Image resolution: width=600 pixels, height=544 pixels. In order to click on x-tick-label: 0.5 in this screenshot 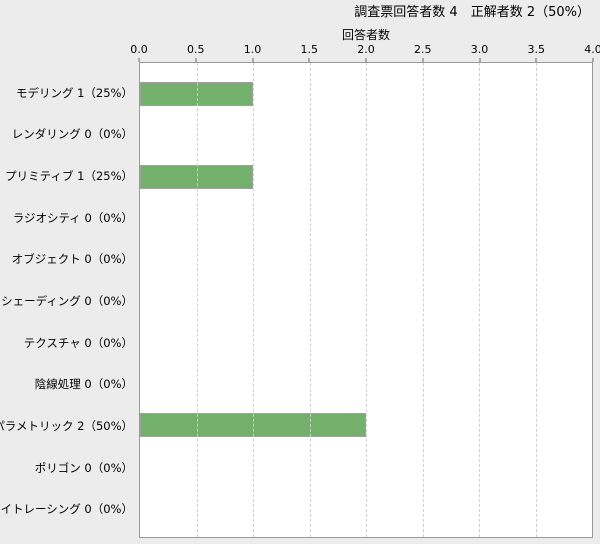, I will do `click(196, 49)`.